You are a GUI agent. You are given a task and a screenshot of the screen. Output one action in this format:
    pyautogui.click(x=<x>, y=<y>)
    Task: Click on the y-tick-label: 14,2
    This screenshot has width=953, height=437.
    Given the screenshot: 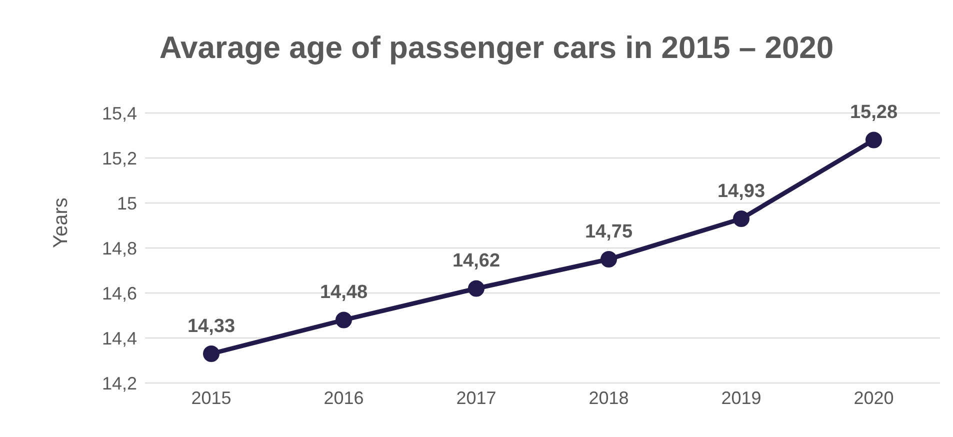 What is the action you would take?
    pyautogui.click(x=119, y=383)
    